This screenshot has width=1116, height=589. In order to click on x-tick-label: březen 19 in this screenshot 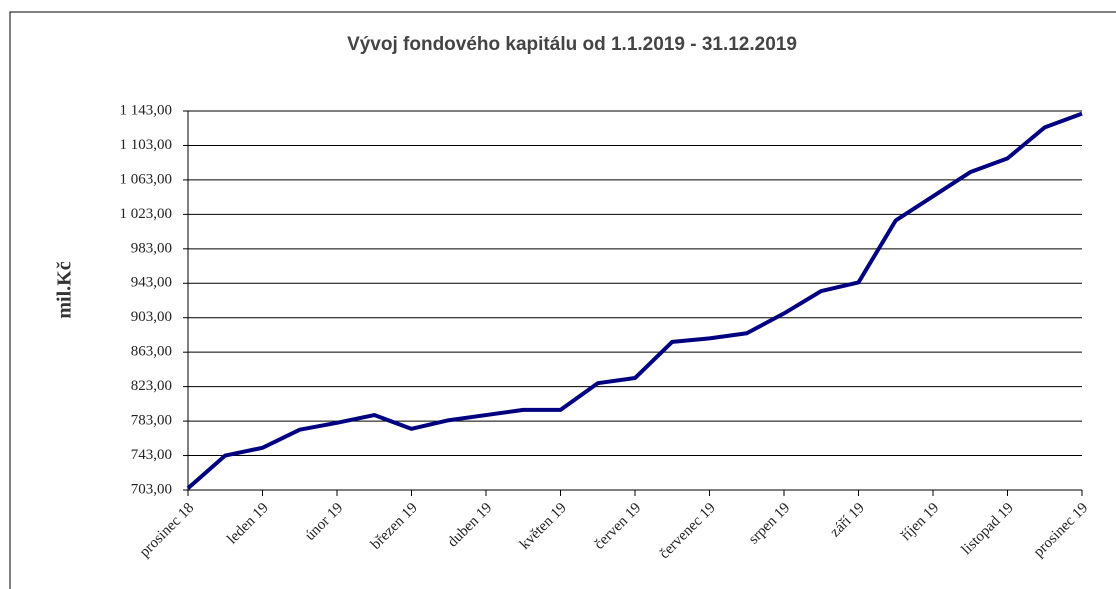, I will do `click(394, 526)`.